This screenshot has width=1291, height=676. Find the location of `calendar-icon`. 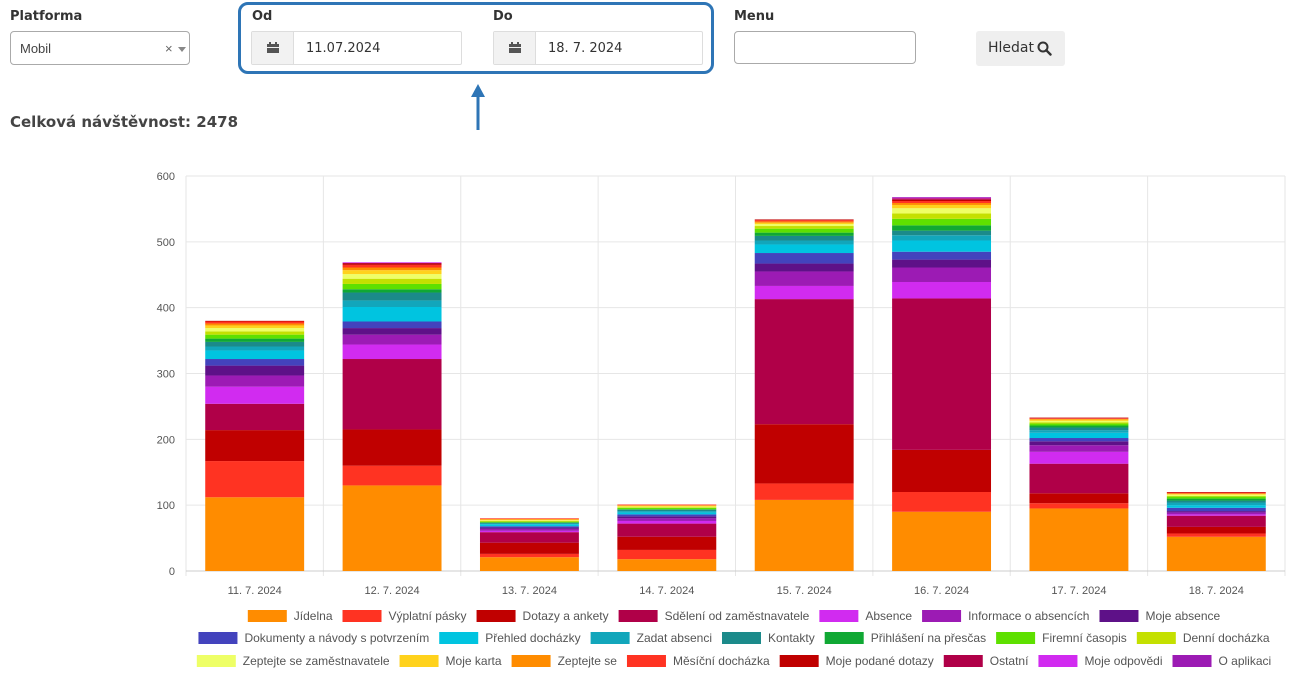

calendar-icon is located at coordinates (515, 47).